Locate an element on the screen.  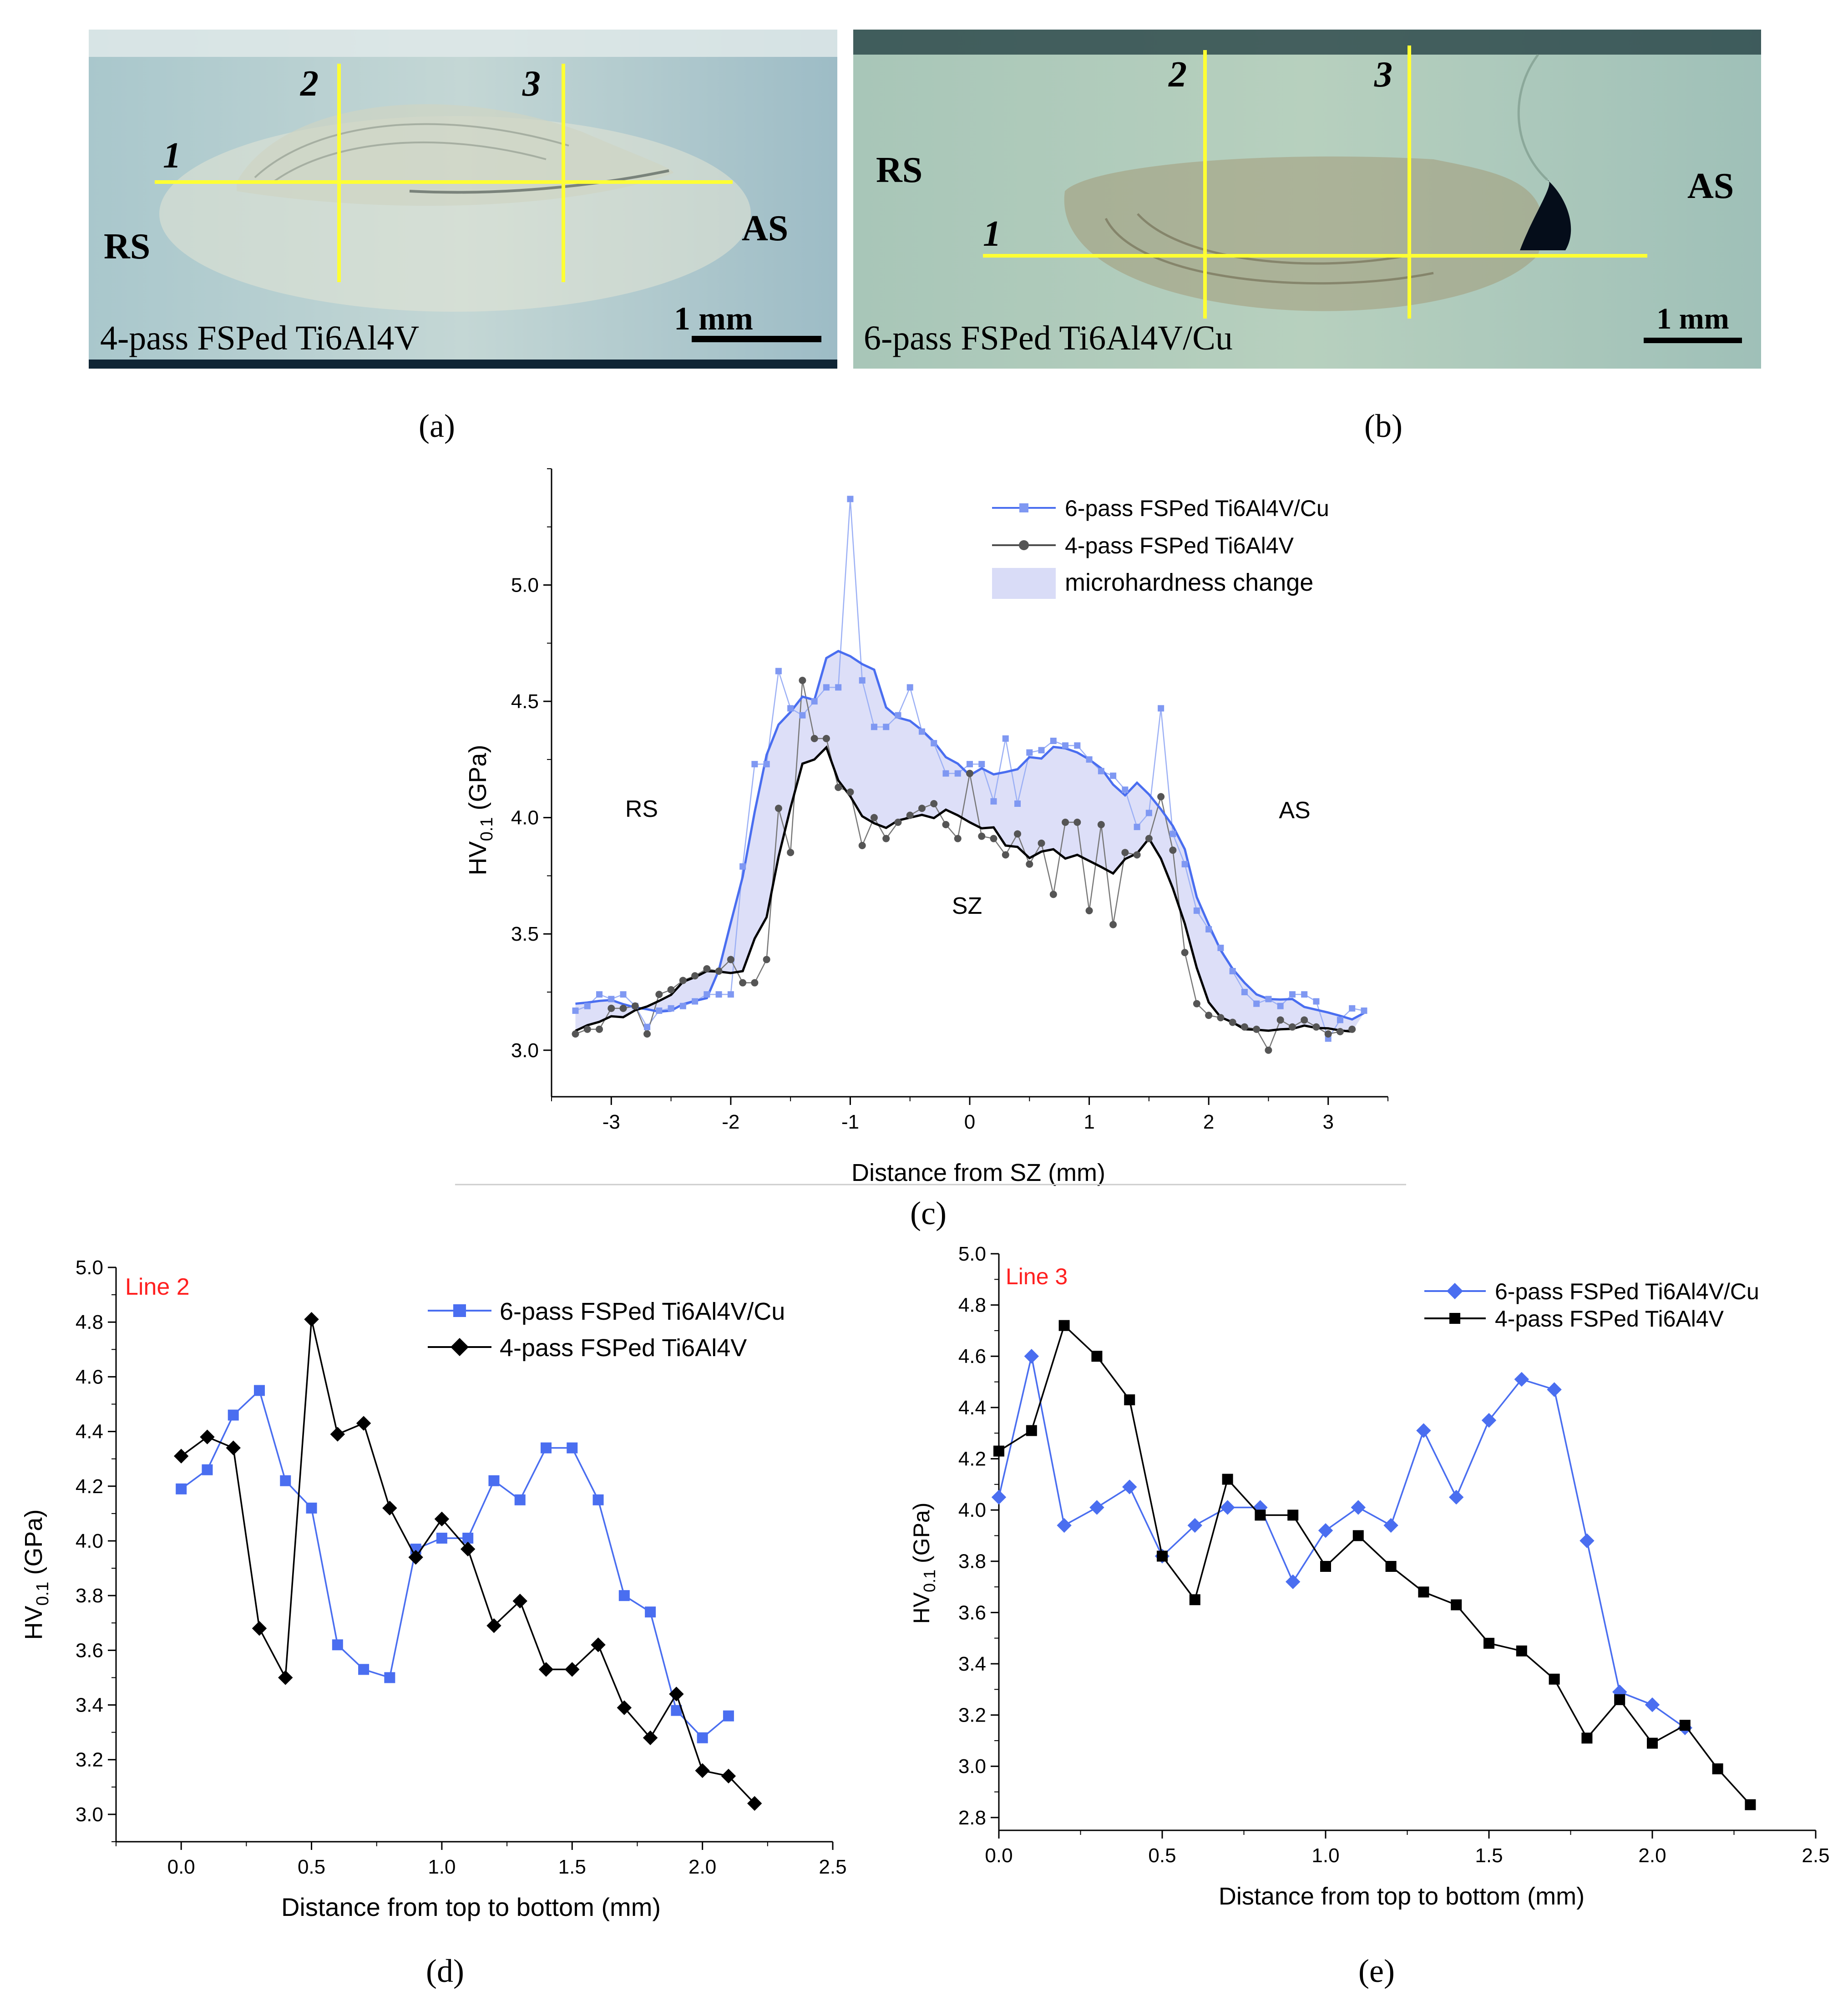
line-label-2-a: 2 is located at coordinates (309, 84).